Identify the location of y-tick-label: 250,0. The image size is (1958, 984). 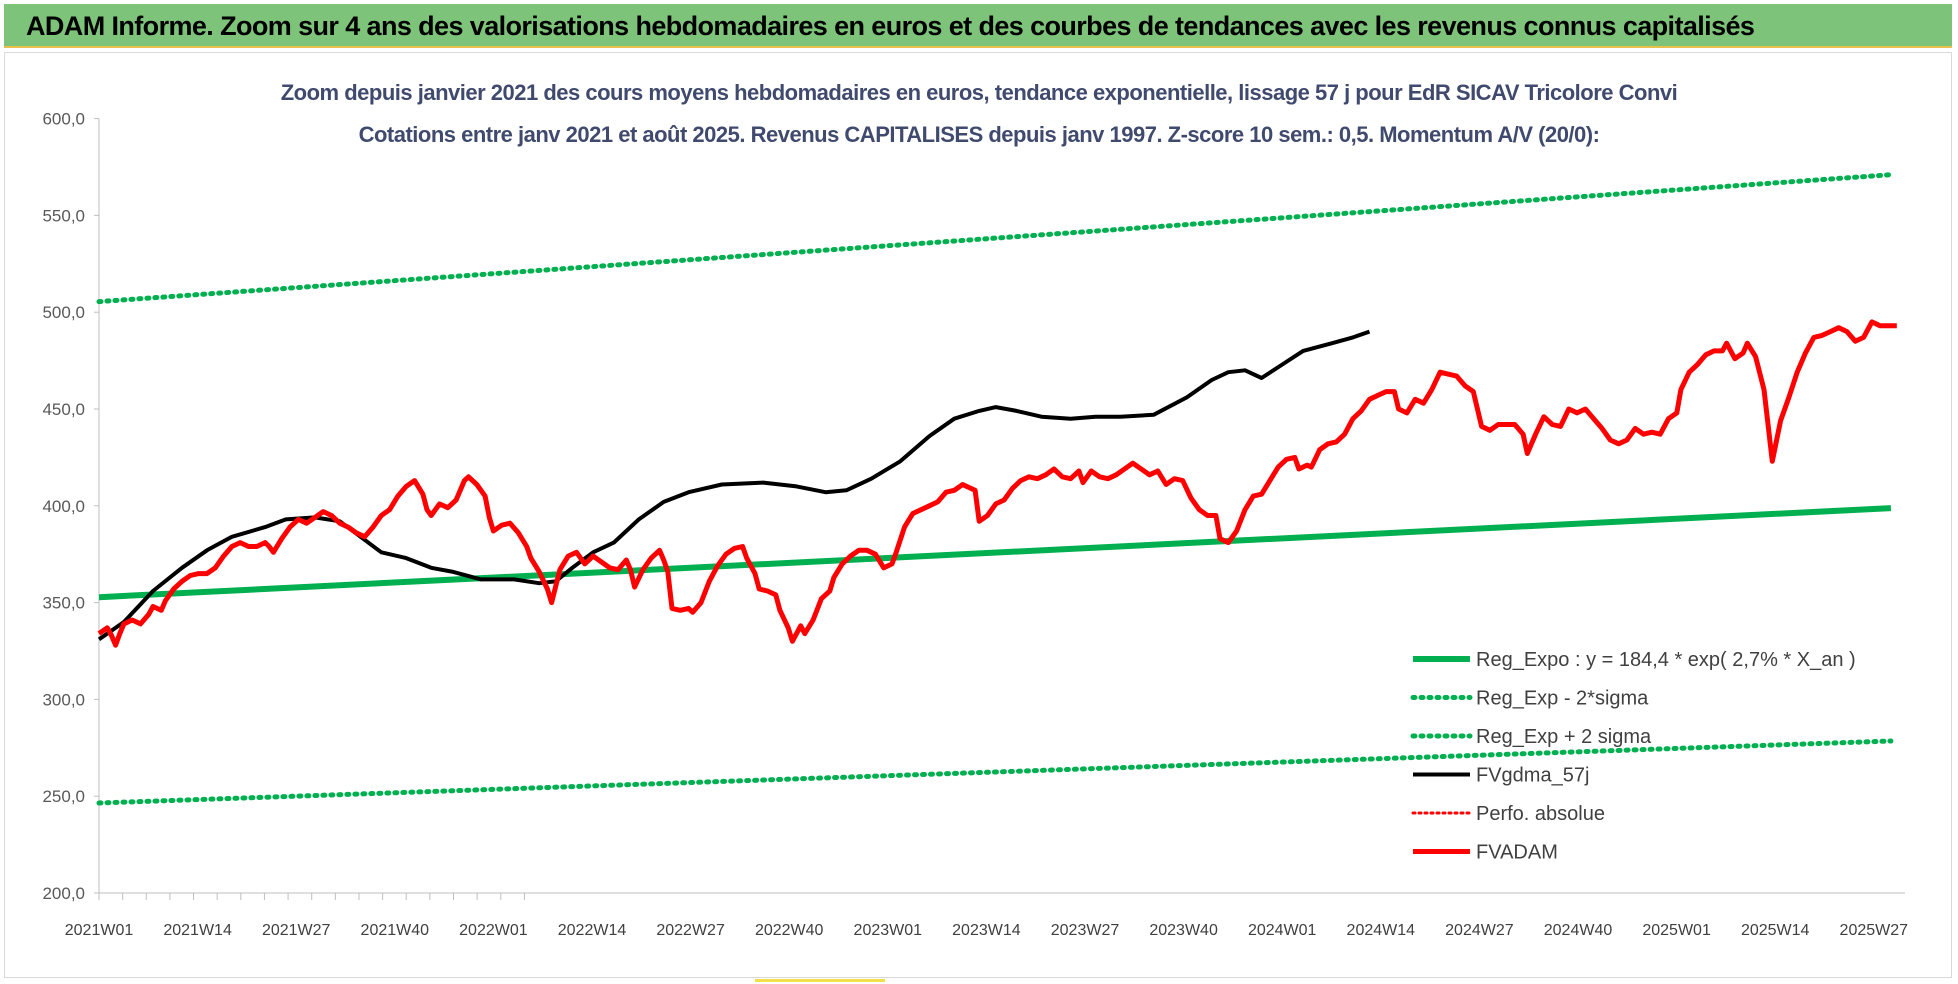
(63, 796).